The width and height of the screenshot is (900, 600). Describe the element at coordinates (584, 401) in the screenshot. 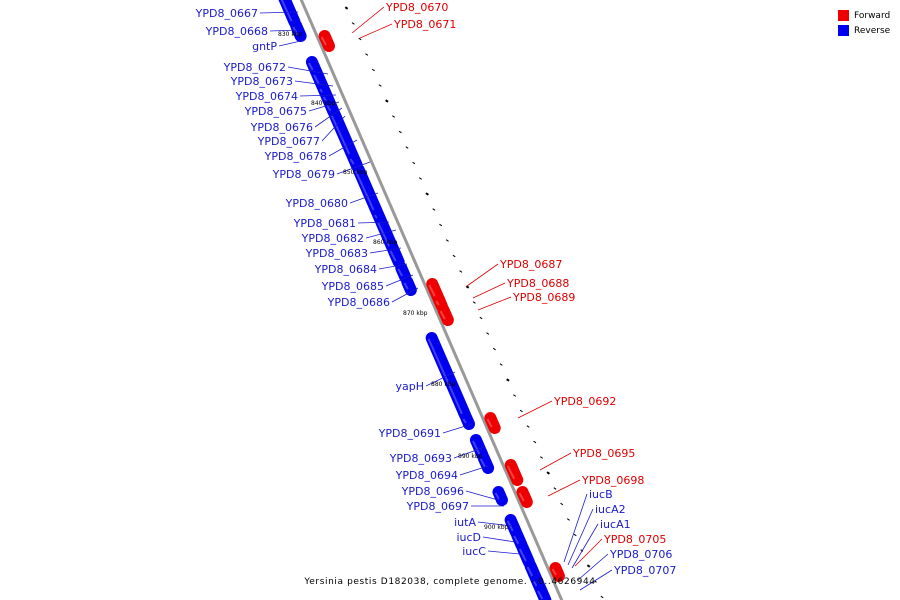

I see `gene-label-ypd8-0692: YPD8_0692` at that location.